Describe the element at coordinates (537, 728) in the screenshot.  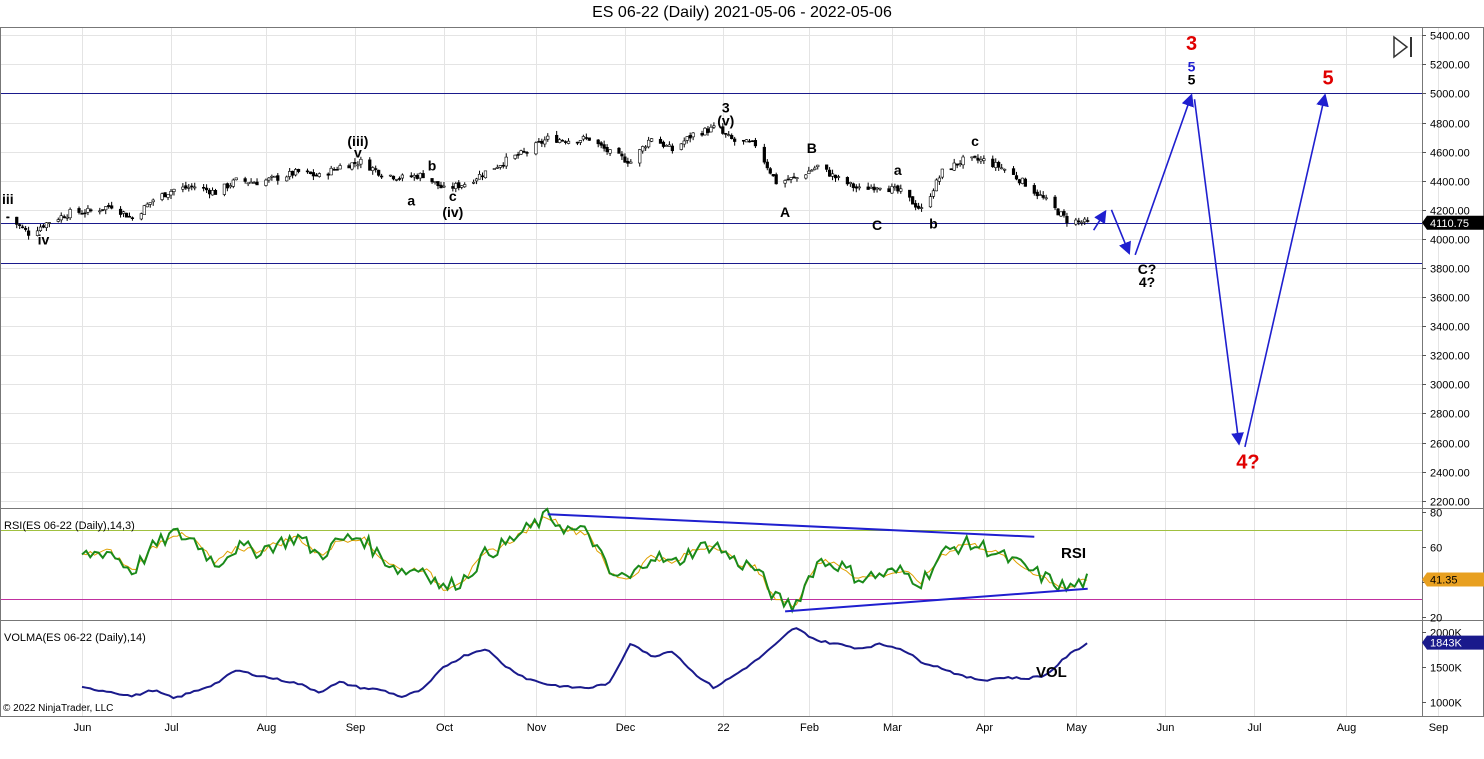
I see `x-tick-label: Nov` at that location.